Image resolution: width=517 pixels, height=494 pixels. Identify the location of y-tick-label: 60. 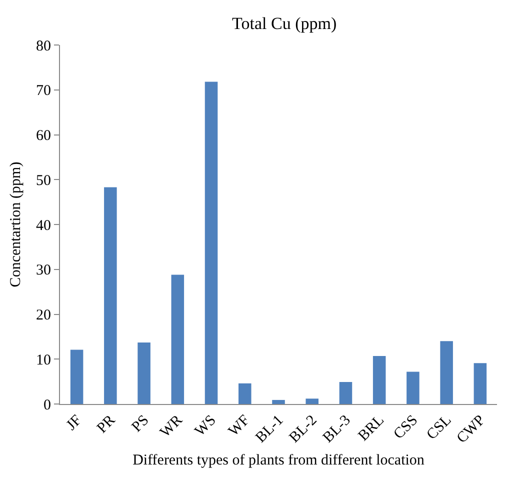
(43, 136).